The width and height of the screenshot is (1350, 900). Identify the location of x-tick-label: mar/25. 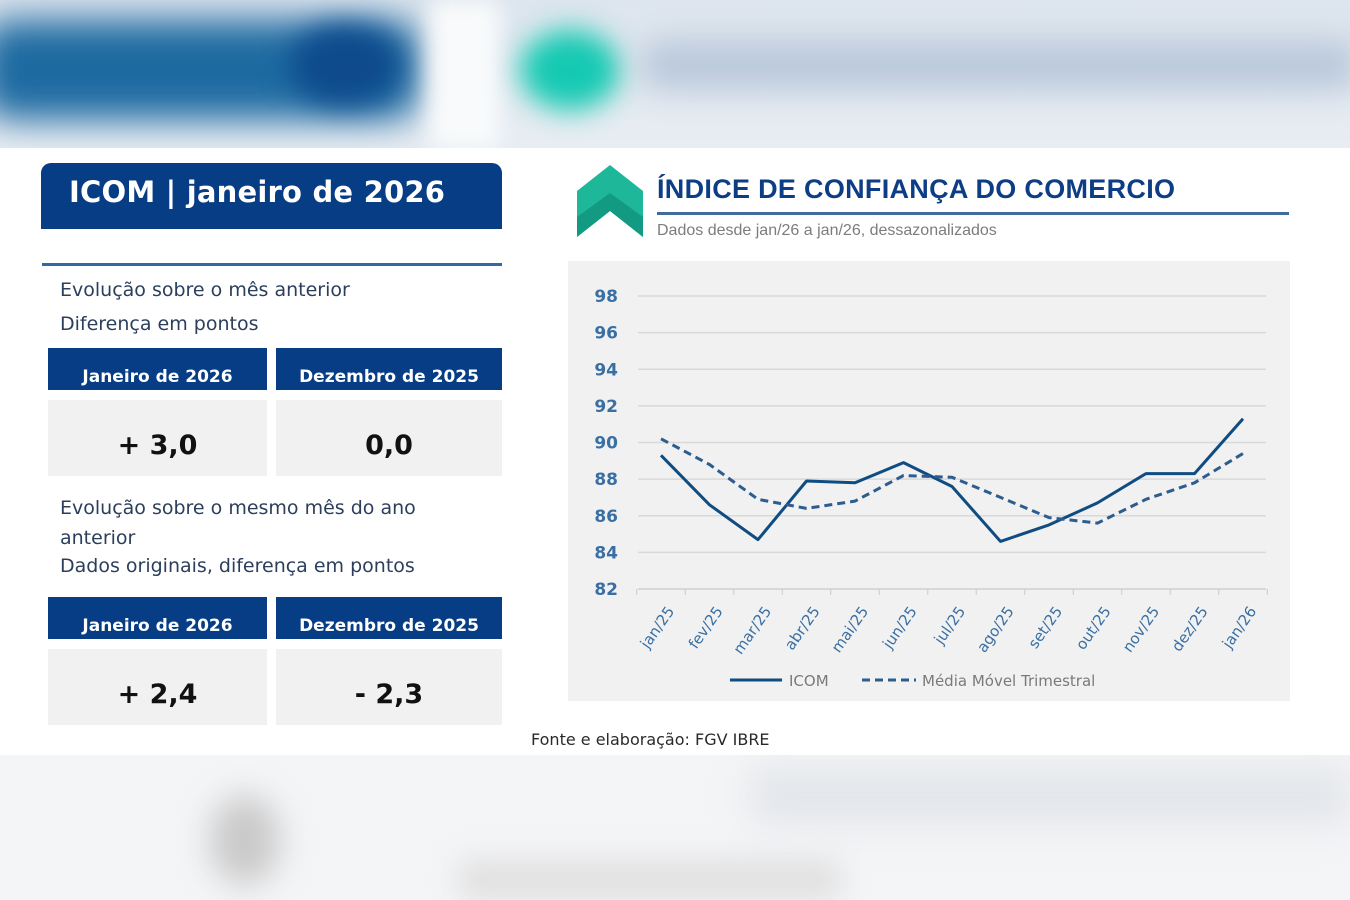
(752, 630).